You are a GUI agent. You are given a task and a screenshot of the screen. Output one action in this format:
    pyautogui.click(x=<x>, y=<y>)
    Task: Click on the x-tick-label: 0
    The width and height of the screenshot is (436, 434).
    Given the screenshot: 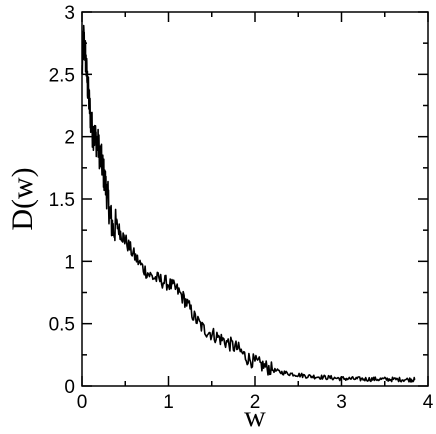 What is the action you would take?
    pyautogui.click(x=82, y=402)
    